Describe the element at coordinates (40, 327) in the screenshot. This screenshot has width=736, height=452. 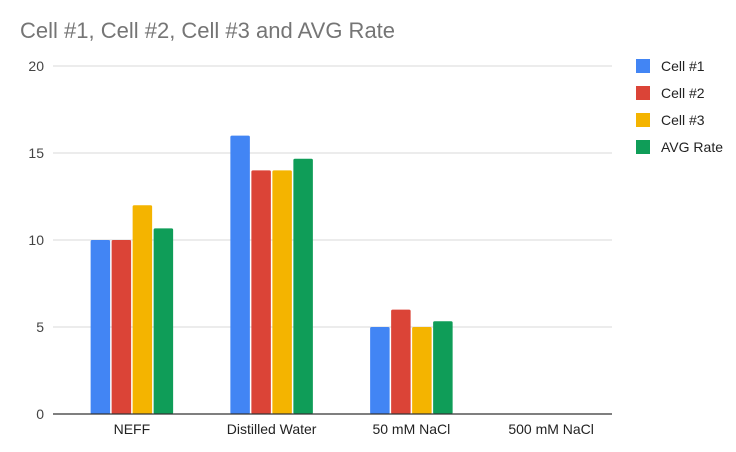
I see `y-tick-label: 5` at that location.